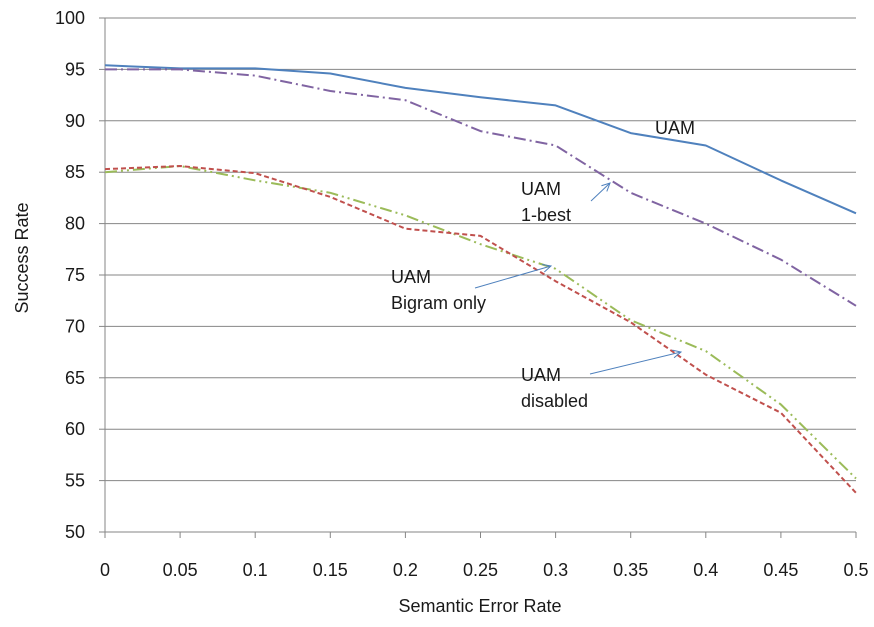 The image size is (874, 627). Describe the element at coordinates (705, 570) in the screenshot. I see `x-tick-label: 0.4` at that location.